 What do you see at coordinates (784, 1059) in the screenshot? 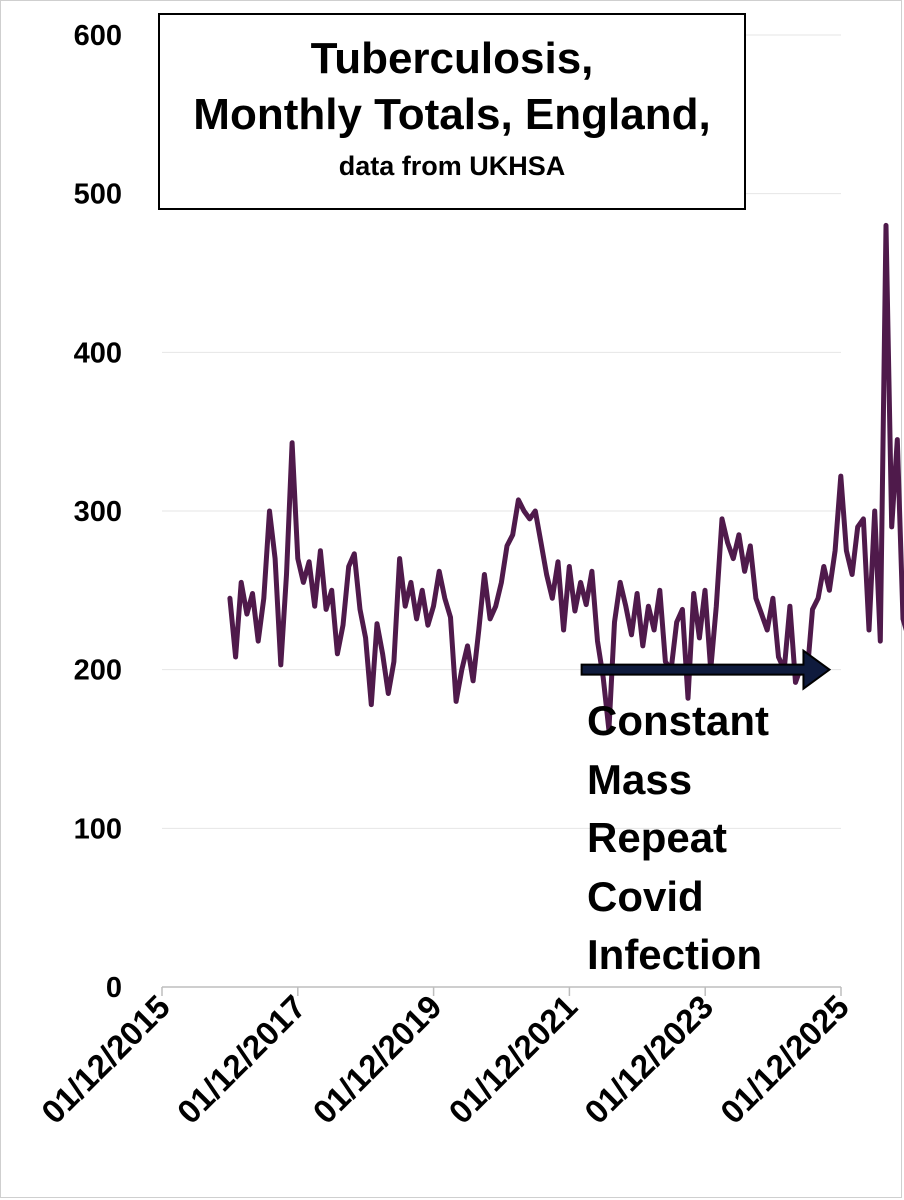
I see `x-tick-label: 01/12/2025` at bounding box center [784, 1059].